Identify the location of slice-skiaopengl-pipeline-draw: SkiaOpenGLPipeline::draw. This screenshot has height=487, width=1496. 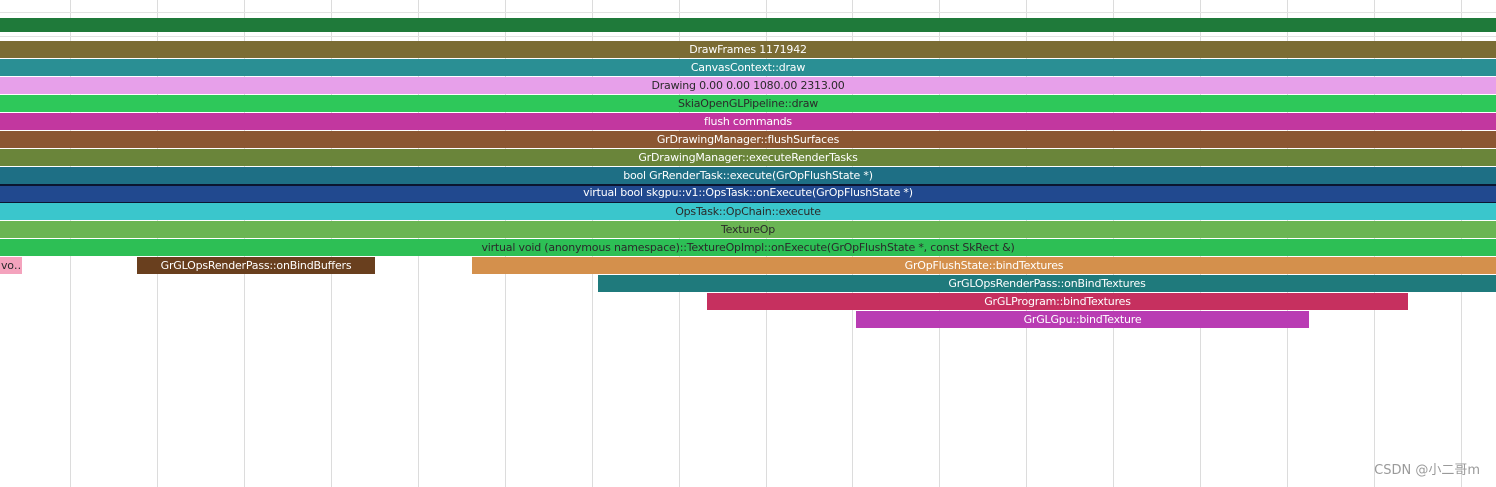
(748, 103).